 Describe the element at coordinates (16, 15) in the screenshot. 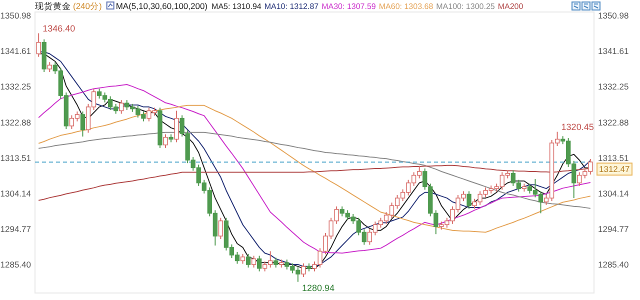

I see `y-tick-label: 1350.98` at that location.